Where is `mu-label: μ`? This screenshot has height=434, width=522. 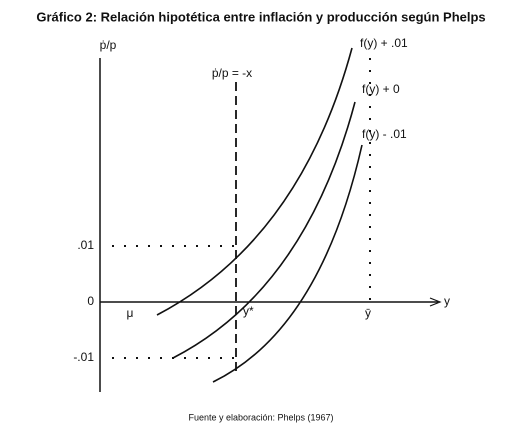
mu-label: μ is located at coordinates (130, 313).